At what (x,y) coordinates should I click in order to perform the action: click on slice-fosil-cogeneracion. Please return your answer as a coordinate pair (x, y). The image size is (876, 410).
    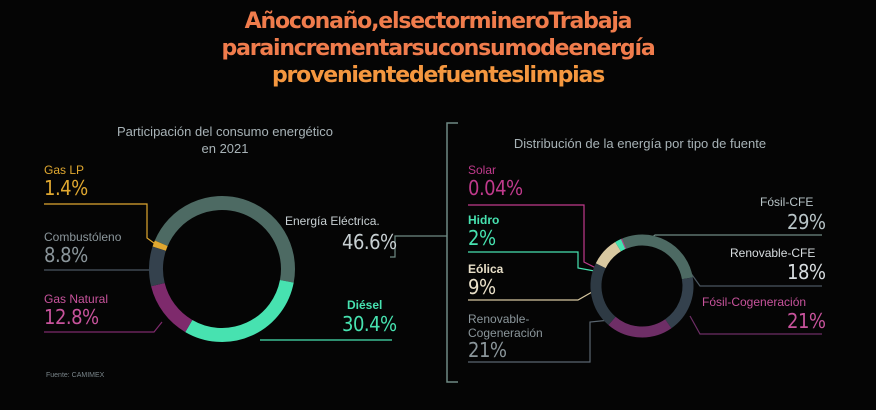
    Looking at the image, I should click on (640, 327).